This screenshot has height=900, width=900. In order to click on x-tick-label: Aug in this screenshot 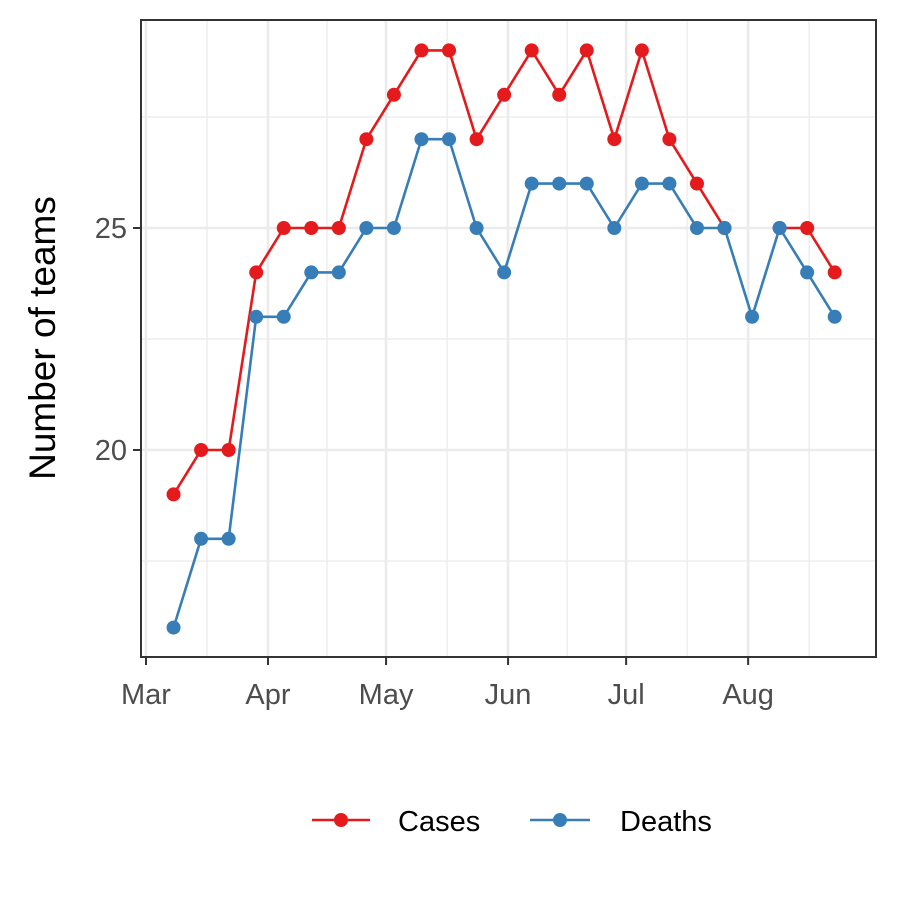, I will do `click(748, 695)`.